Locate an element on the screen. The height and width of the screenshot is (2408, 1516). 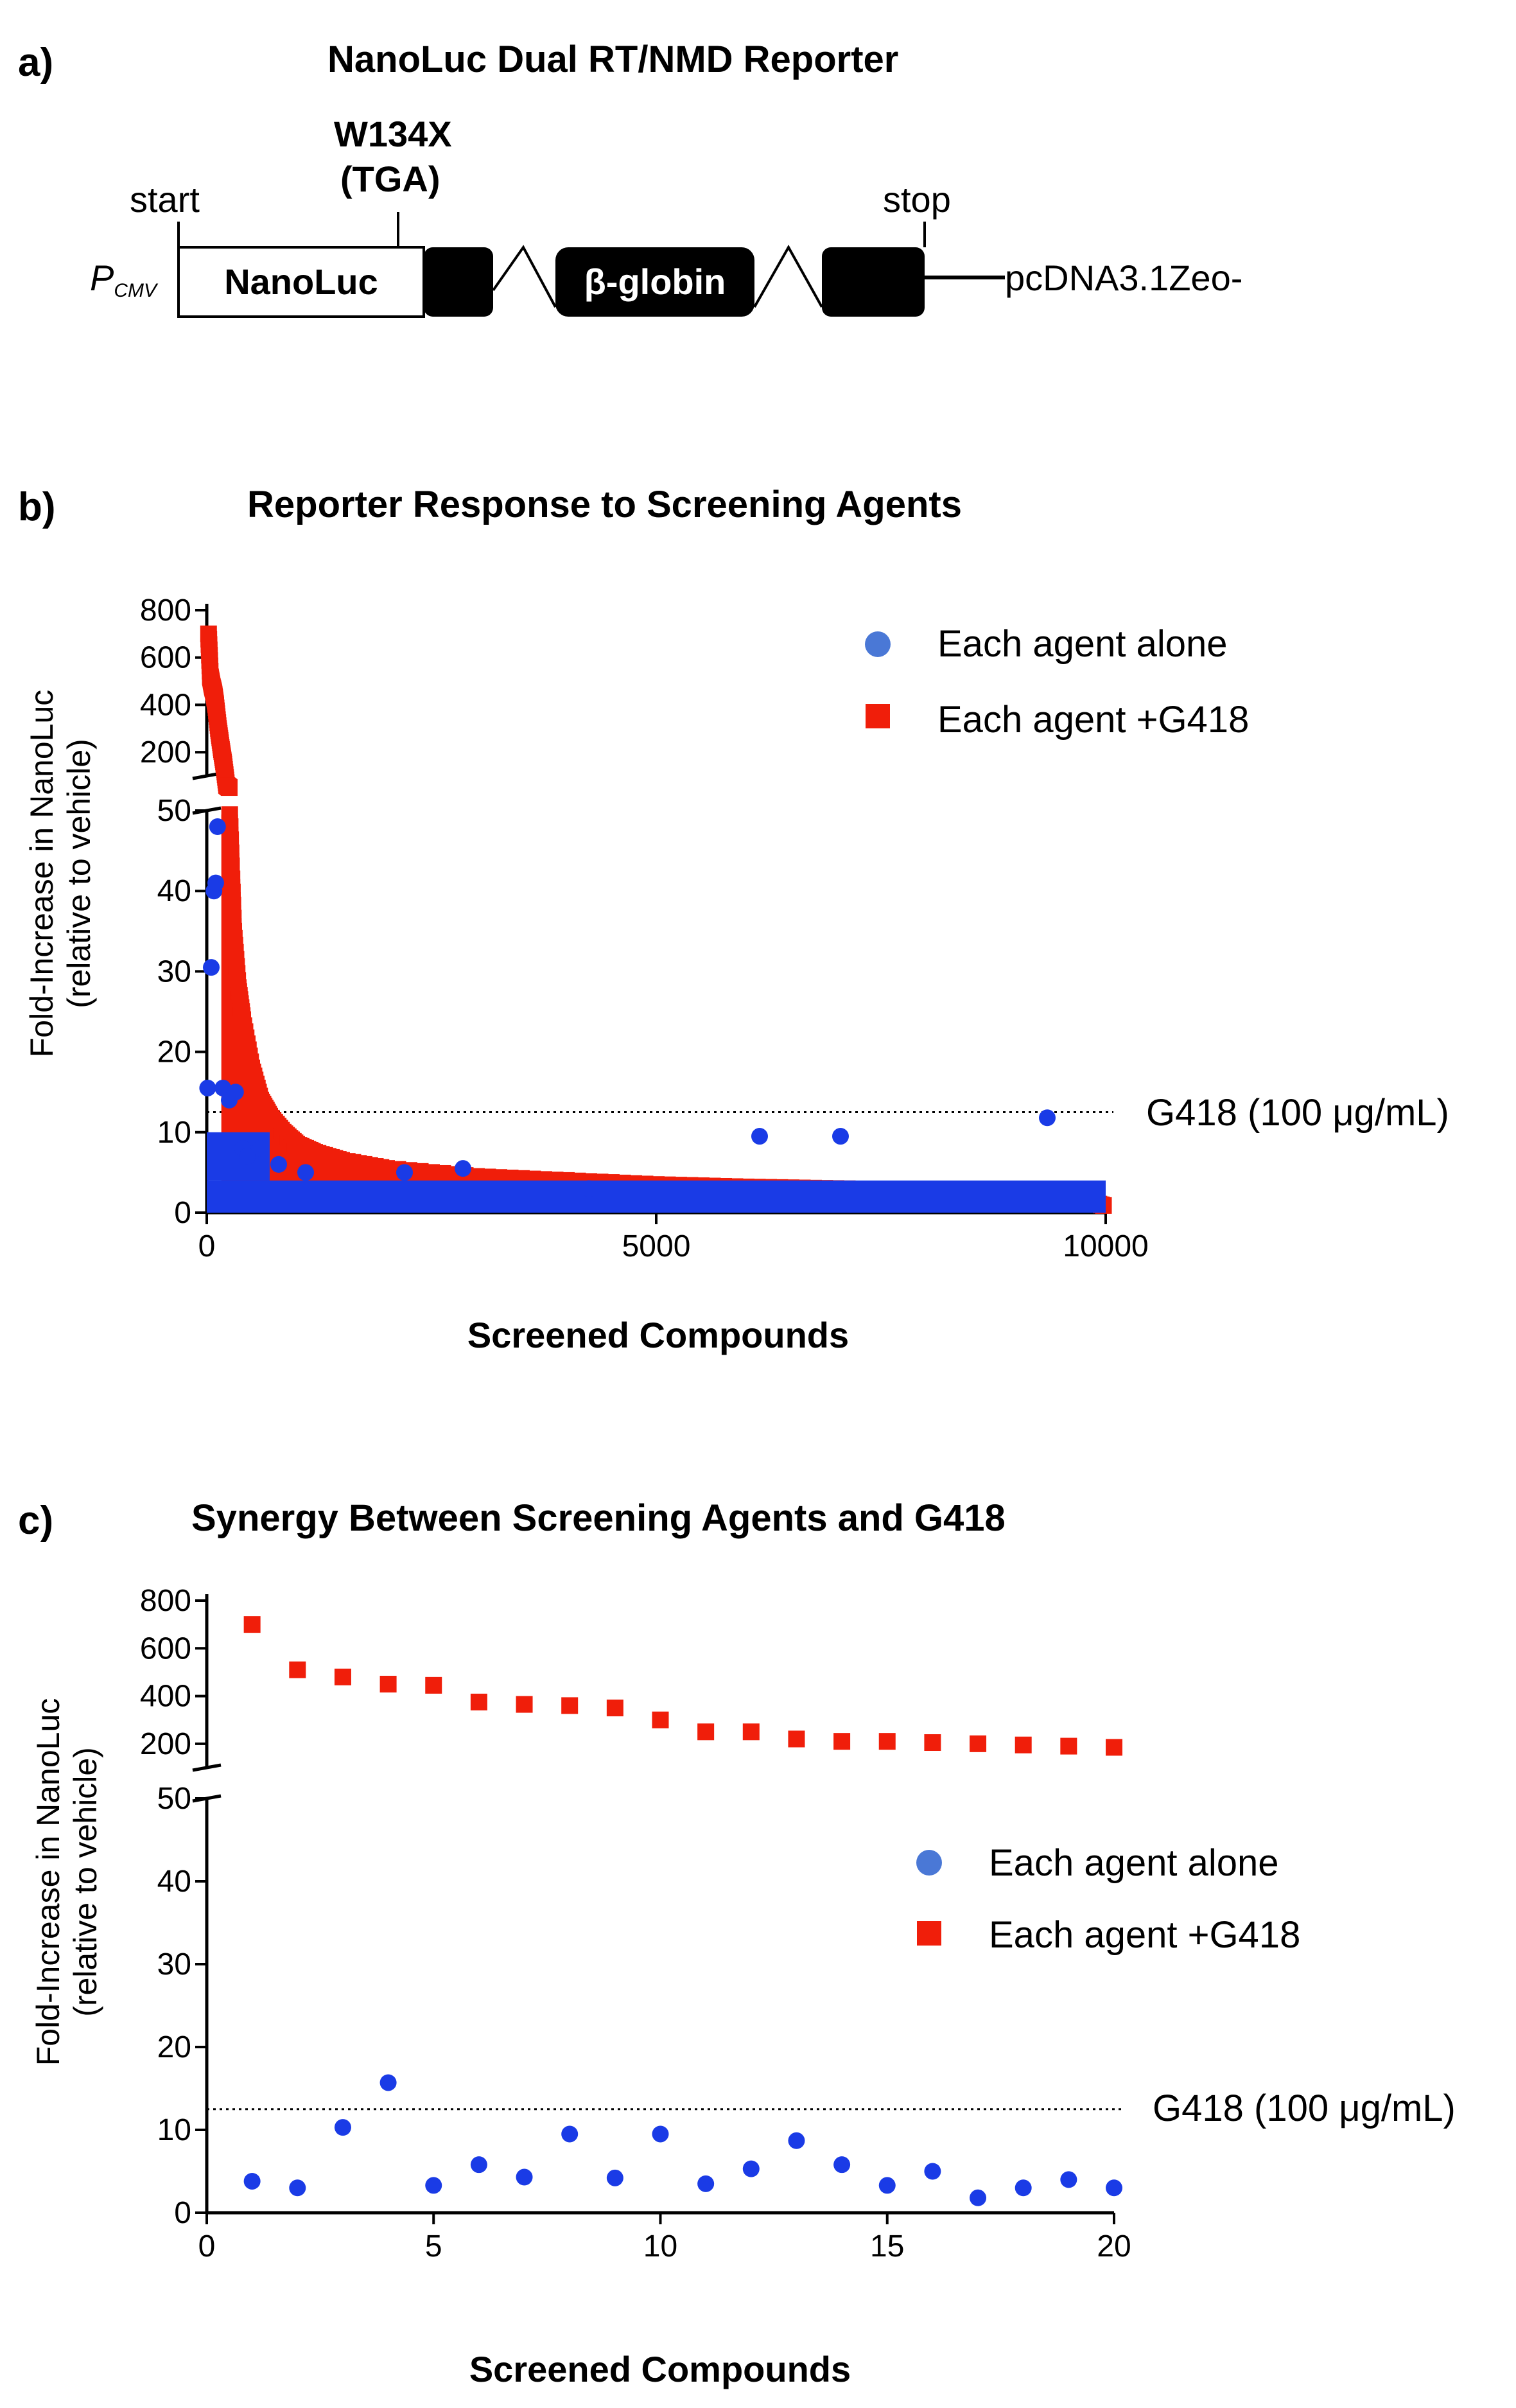
chart-b-ytick-label: 50 is located at coordinates (174, 811).